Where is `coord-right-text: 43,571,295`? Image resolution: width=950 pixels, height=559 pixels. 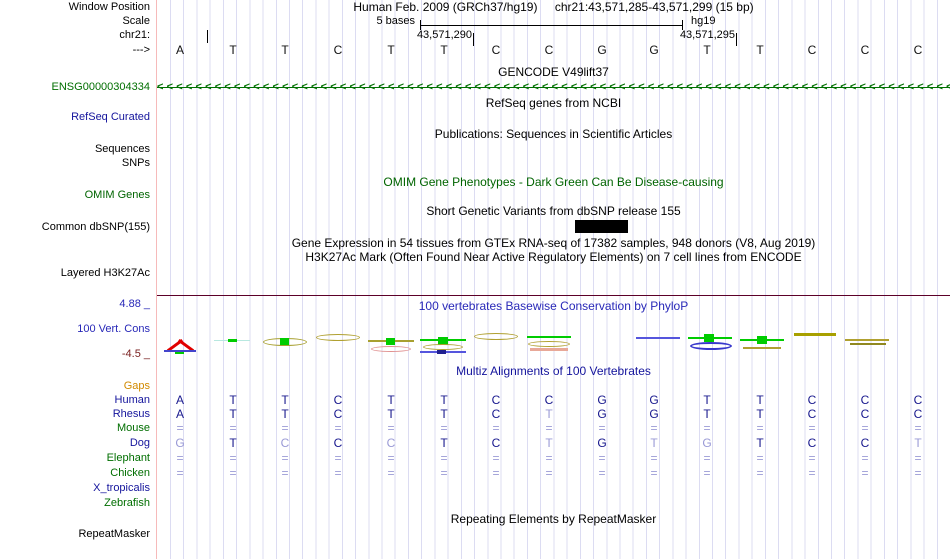 coord-right-text: 43,571,295 is located at coordinates (707, 35).